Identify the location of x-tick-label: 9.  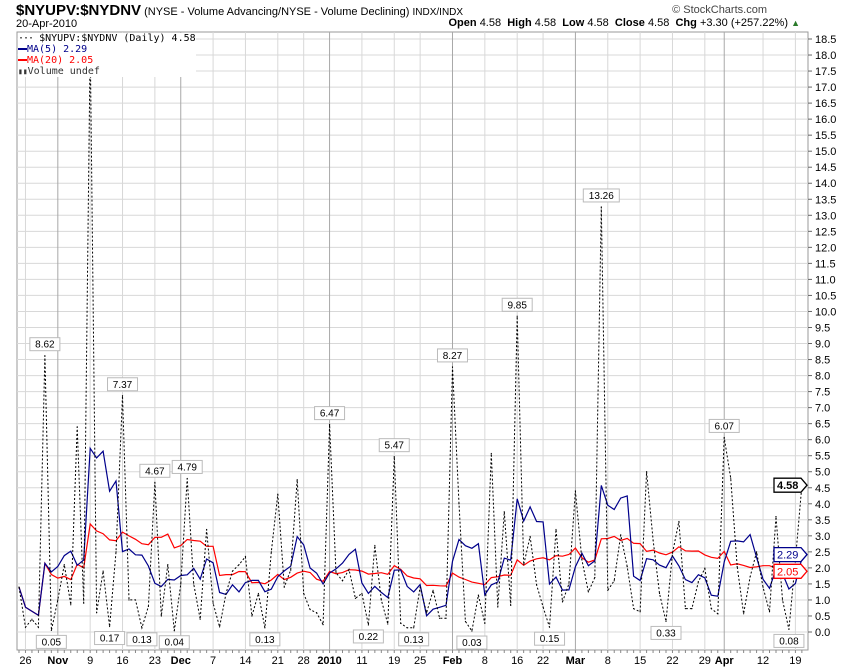
(90, 661).